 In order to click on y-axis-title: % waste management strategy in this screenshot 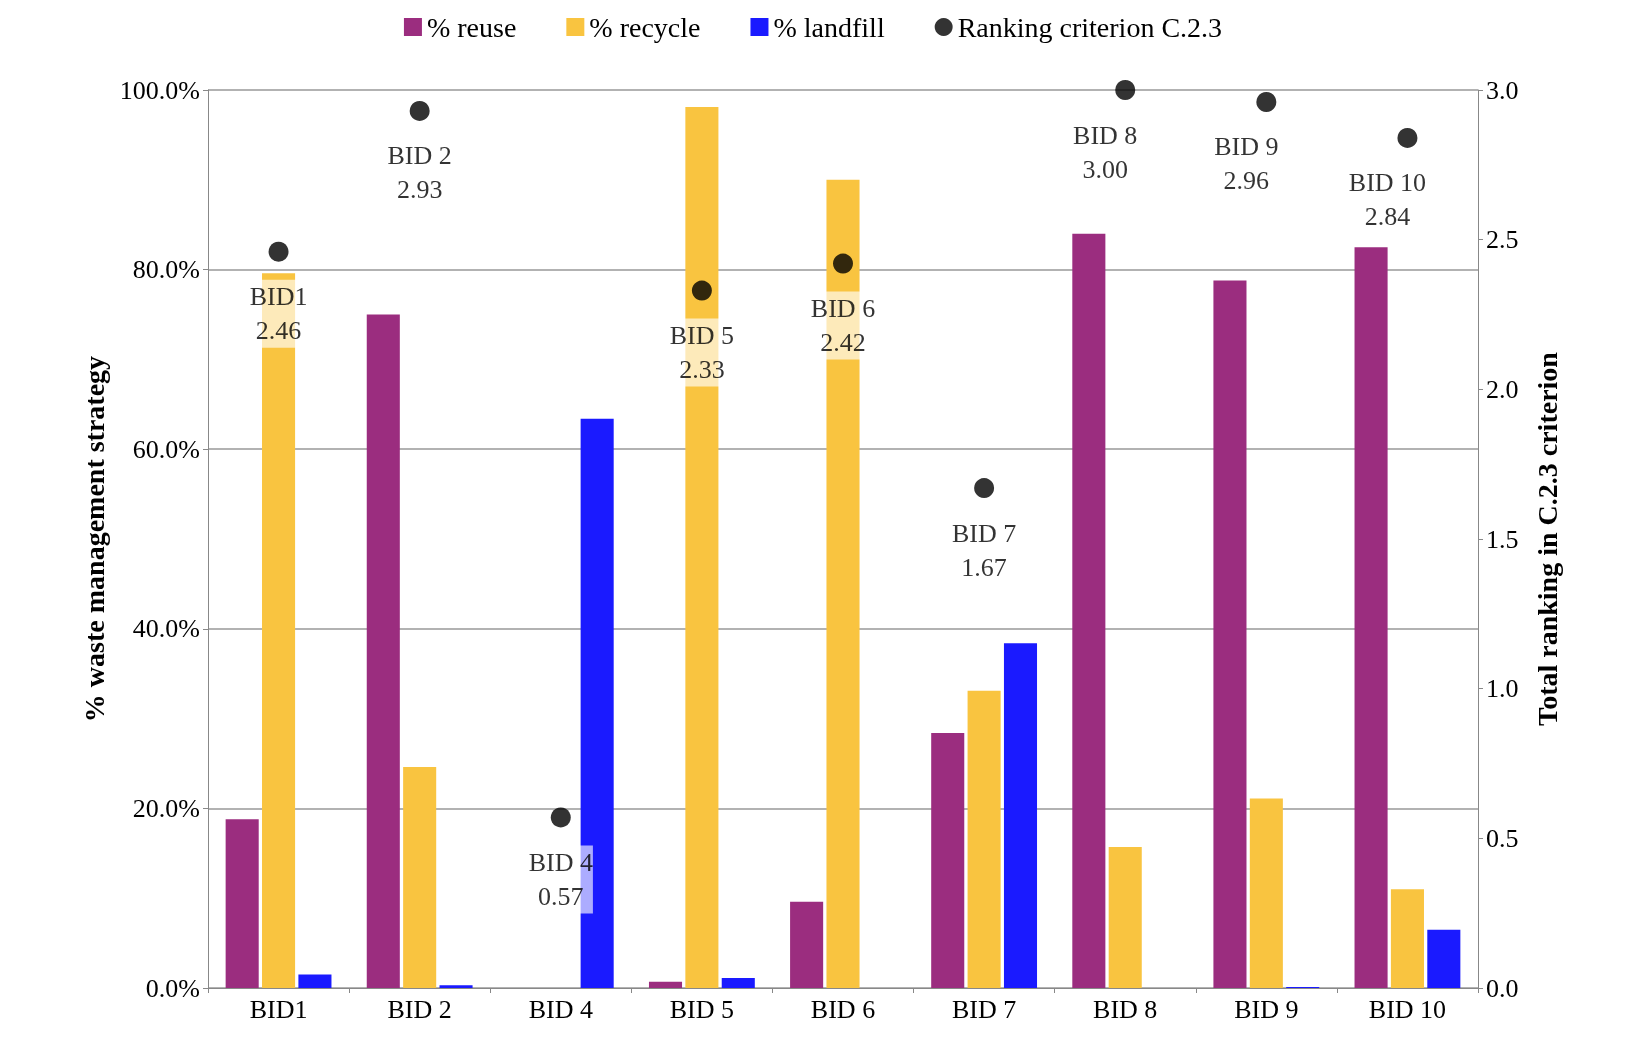, I will do `click(95, 539)`.